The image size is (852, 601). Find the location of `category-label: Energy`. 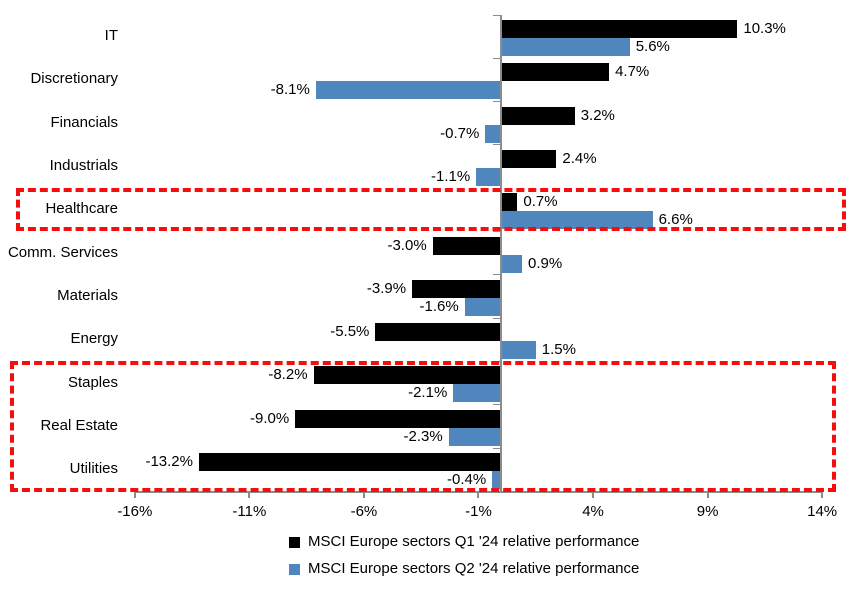

category-label: Energy is located at coordinates (94, 339).